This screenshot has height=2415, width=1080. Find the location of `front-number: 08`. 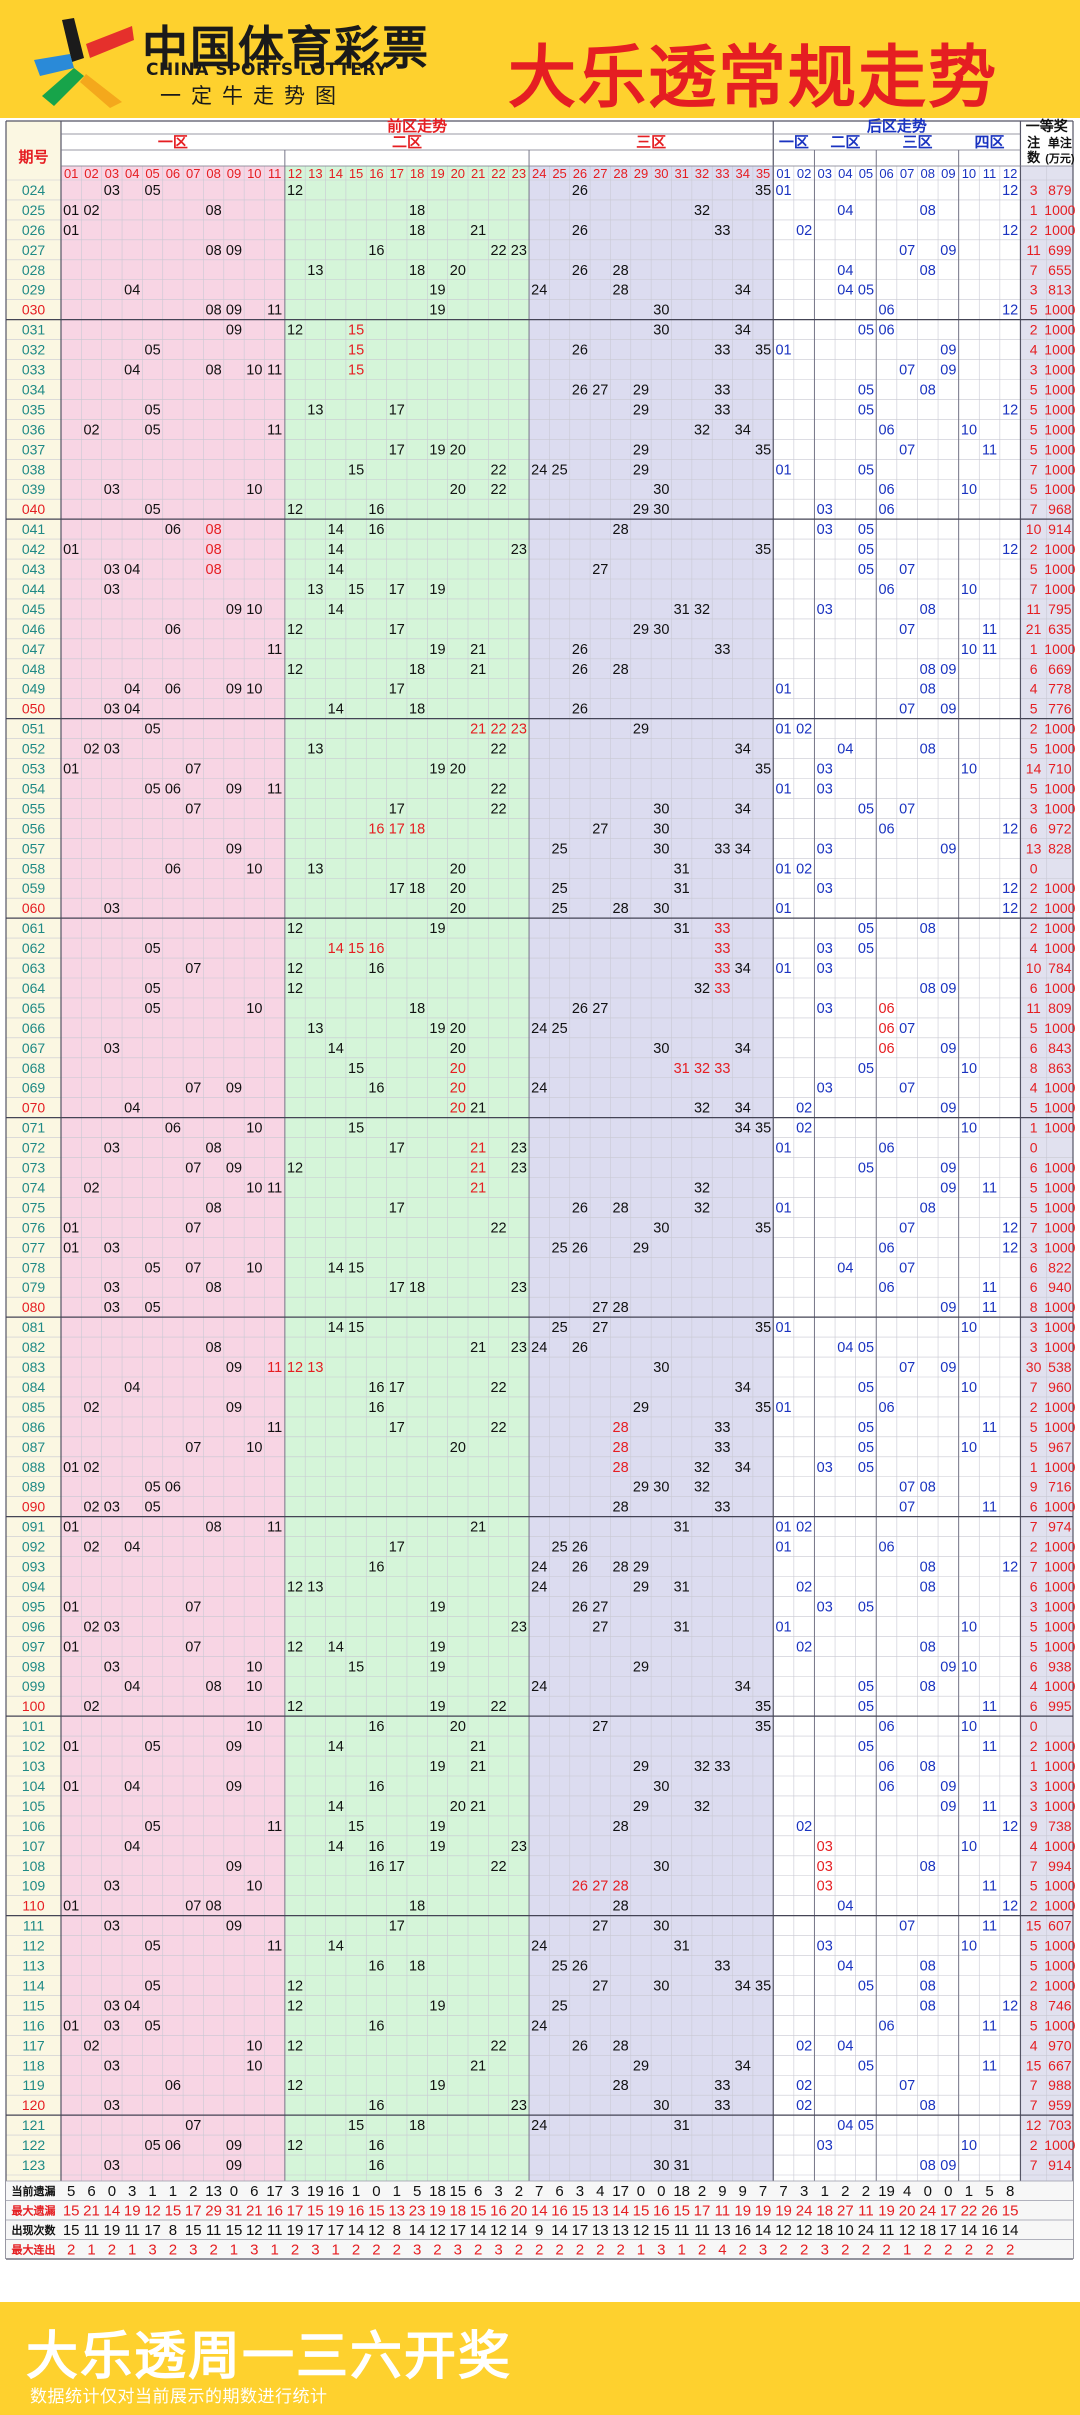

front-number: 08 is located at coordinates (214, 530).